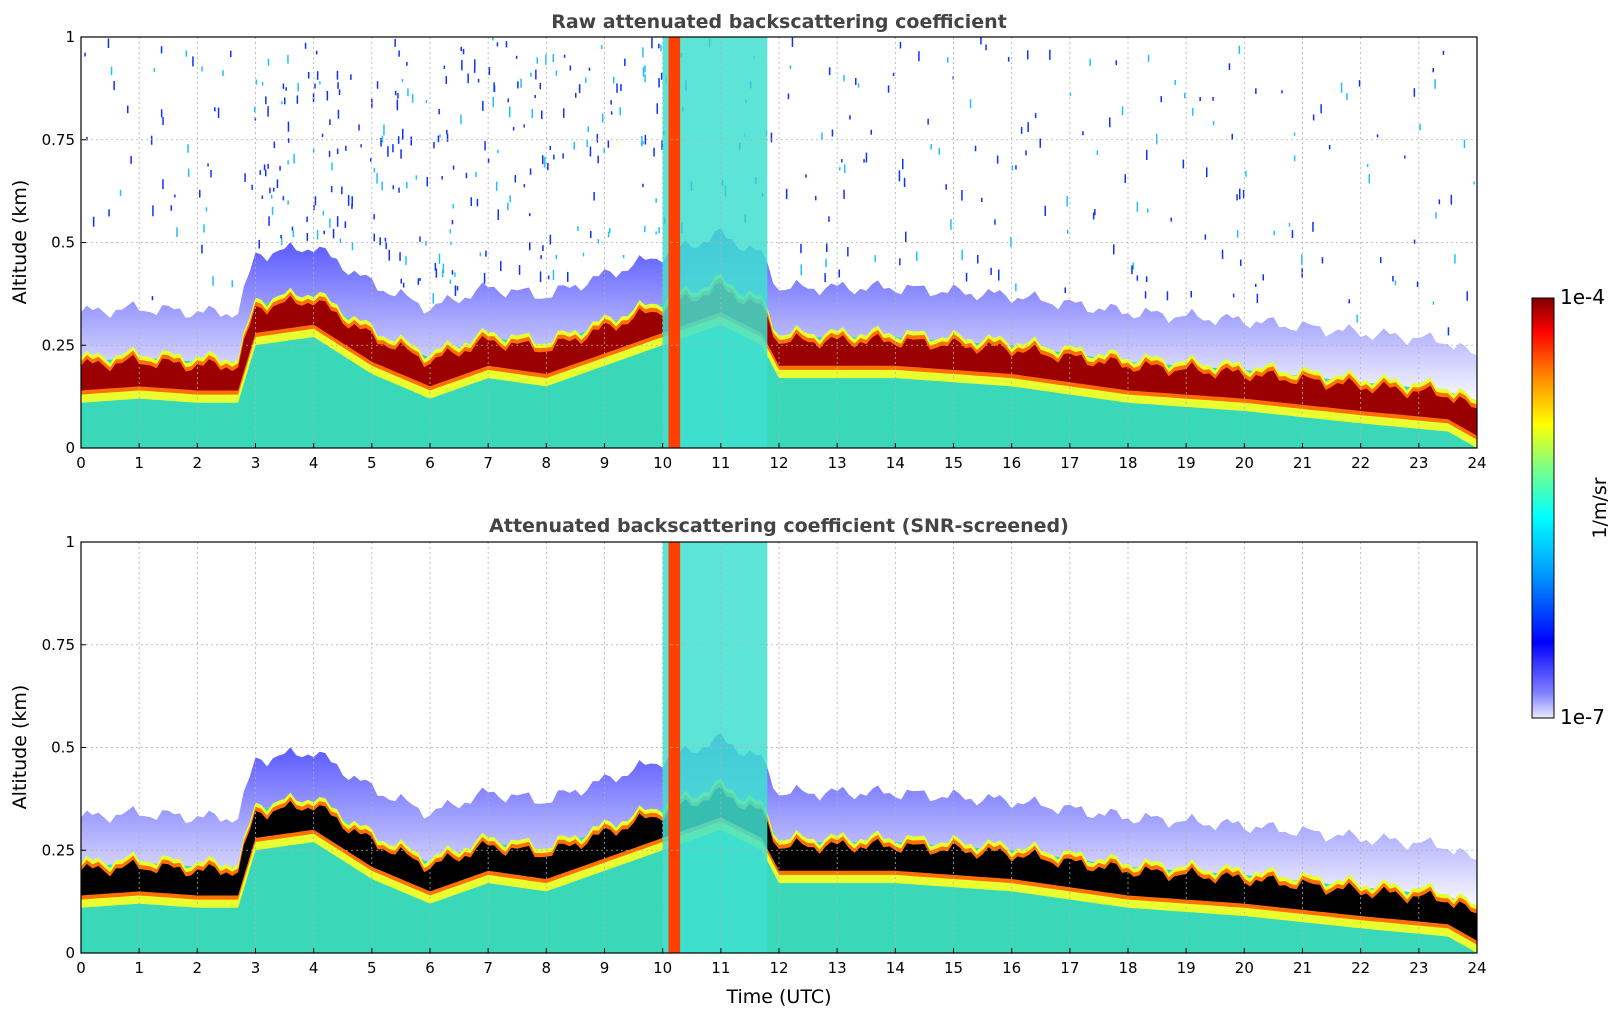 The width and height of the screenshot is (1621, 1020). What do you see at coordinates (662, 968) in the screenshot?
I see `x-tick-label: 10` at bounding box center [662, 968].